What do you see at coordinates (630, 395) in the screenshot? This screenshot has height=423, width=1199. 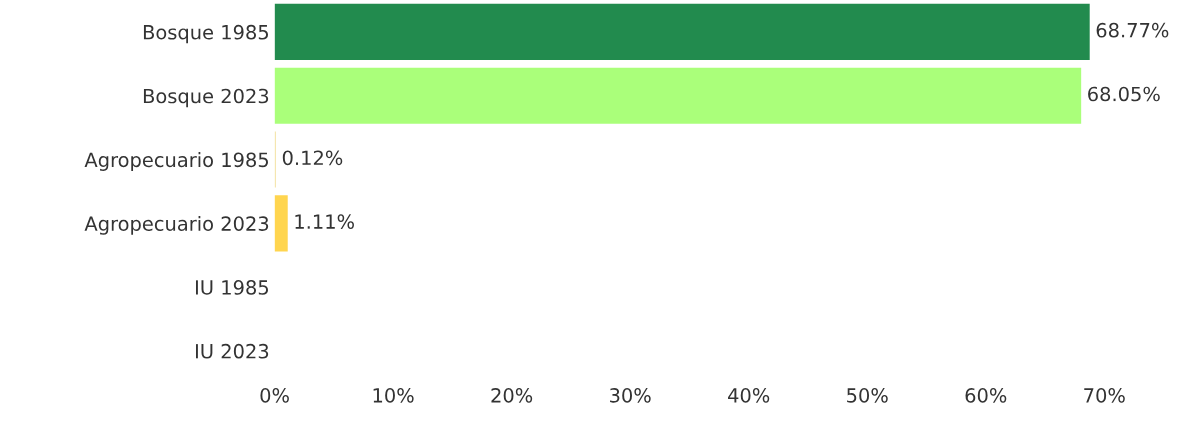 I see `x-tick-label: 30%` at bounding box center [630, 395].